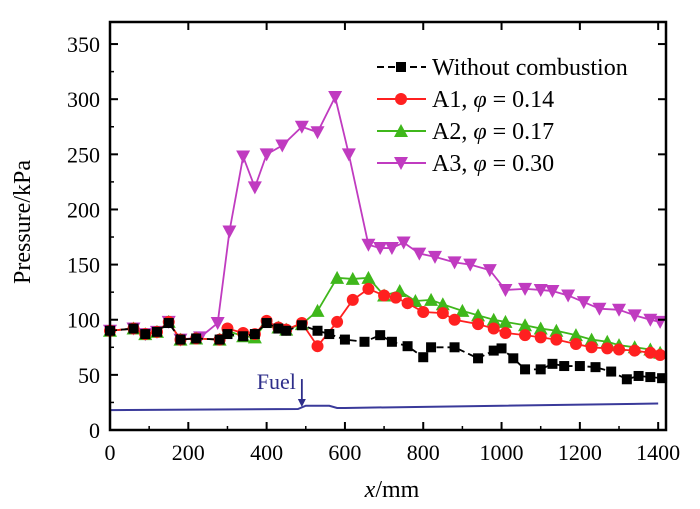 This screenshot has width=700, height=509. I want to click on x-tick-label: 0, so click(110, 452).